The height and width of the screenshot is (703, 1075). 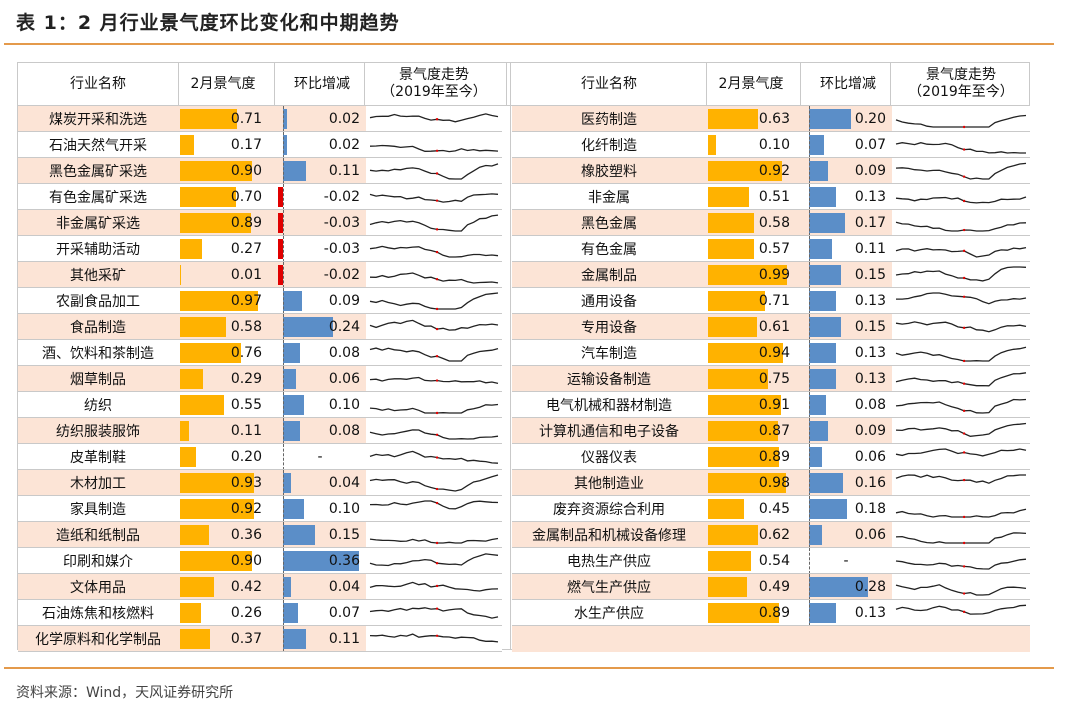 What do you see at coordinates (609, 83) in the screenshot?
I see `right-header-name: 行业名称` at bounding box center [609, 83].